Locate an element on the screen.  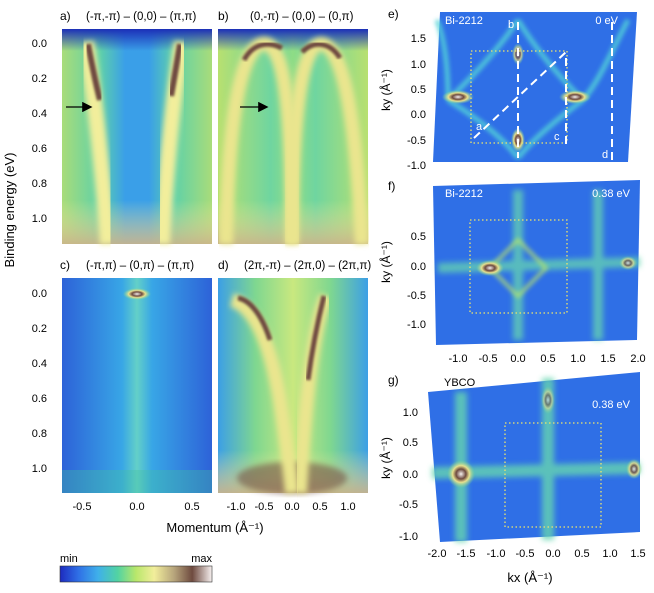
cut-label-c: c is located at coordinates (557, 137).